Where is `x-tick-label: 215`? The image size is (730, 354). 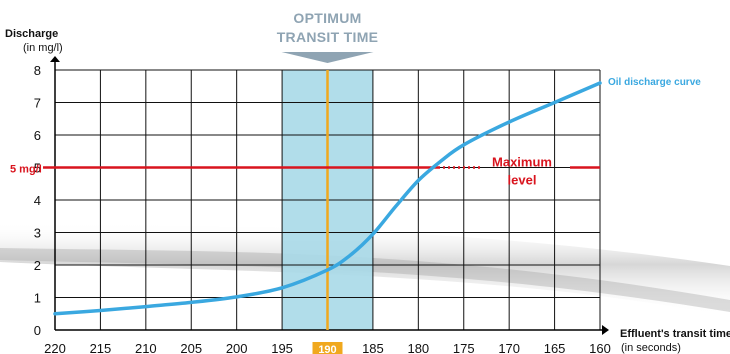 x-tick-label: 215 is located at coordinates (101, 347).